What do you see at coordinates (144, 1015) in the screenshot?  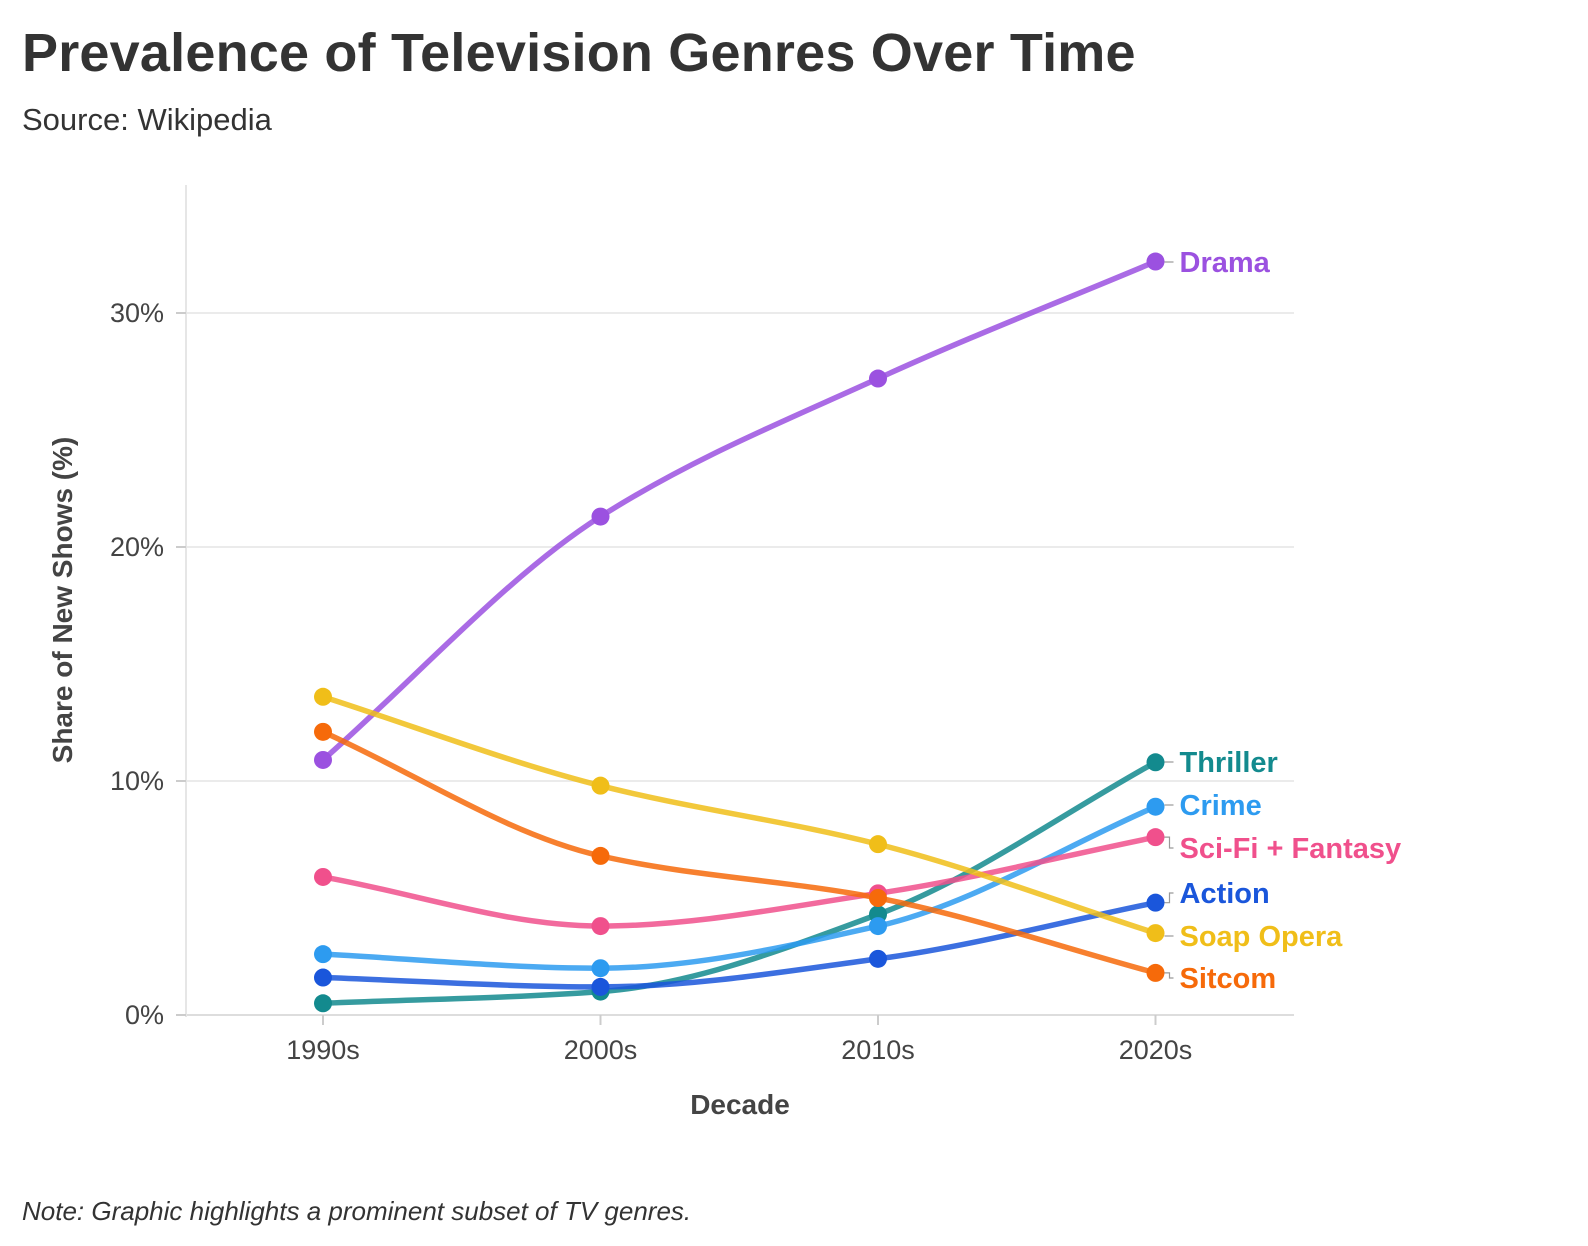 I see `y-tick-label: 0%` at bounding box center [144, 1015].